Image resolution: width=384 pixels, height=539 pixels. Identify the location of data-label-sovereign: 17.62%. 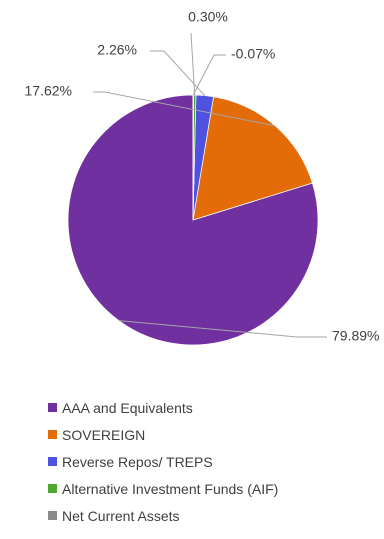
(48, 91).